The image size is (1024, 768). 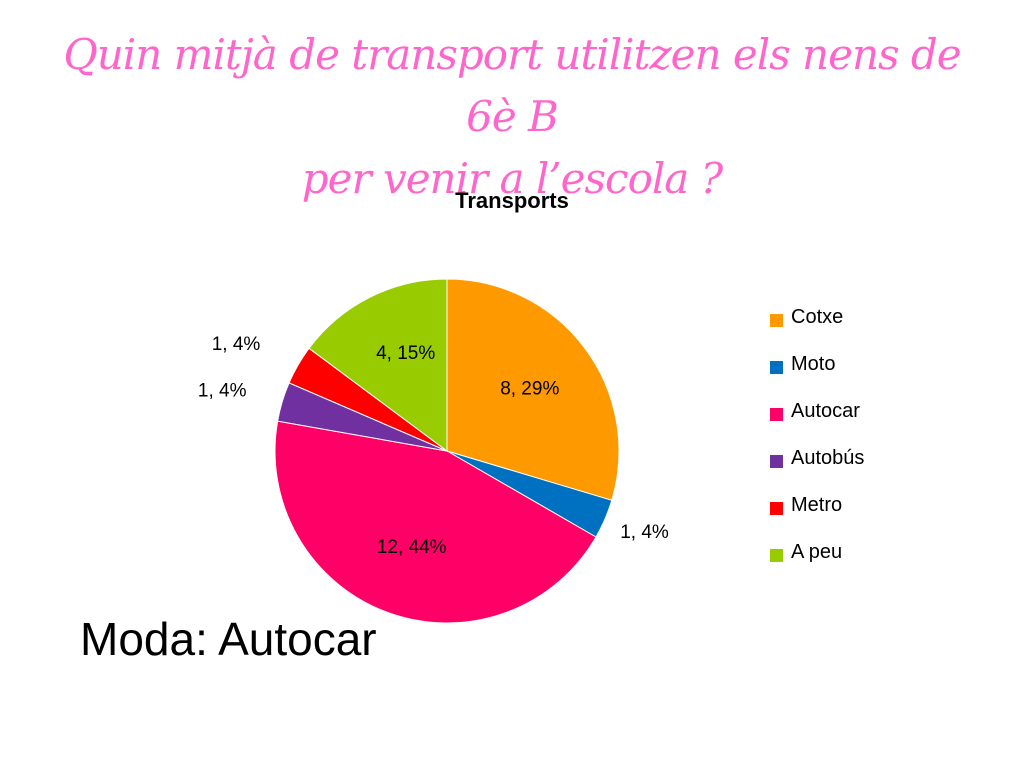 What do you see at coordinates (412, 547) in the screenshot?
I see `data-label-autocar: 12, 44%` at bounding box center [412, 547].